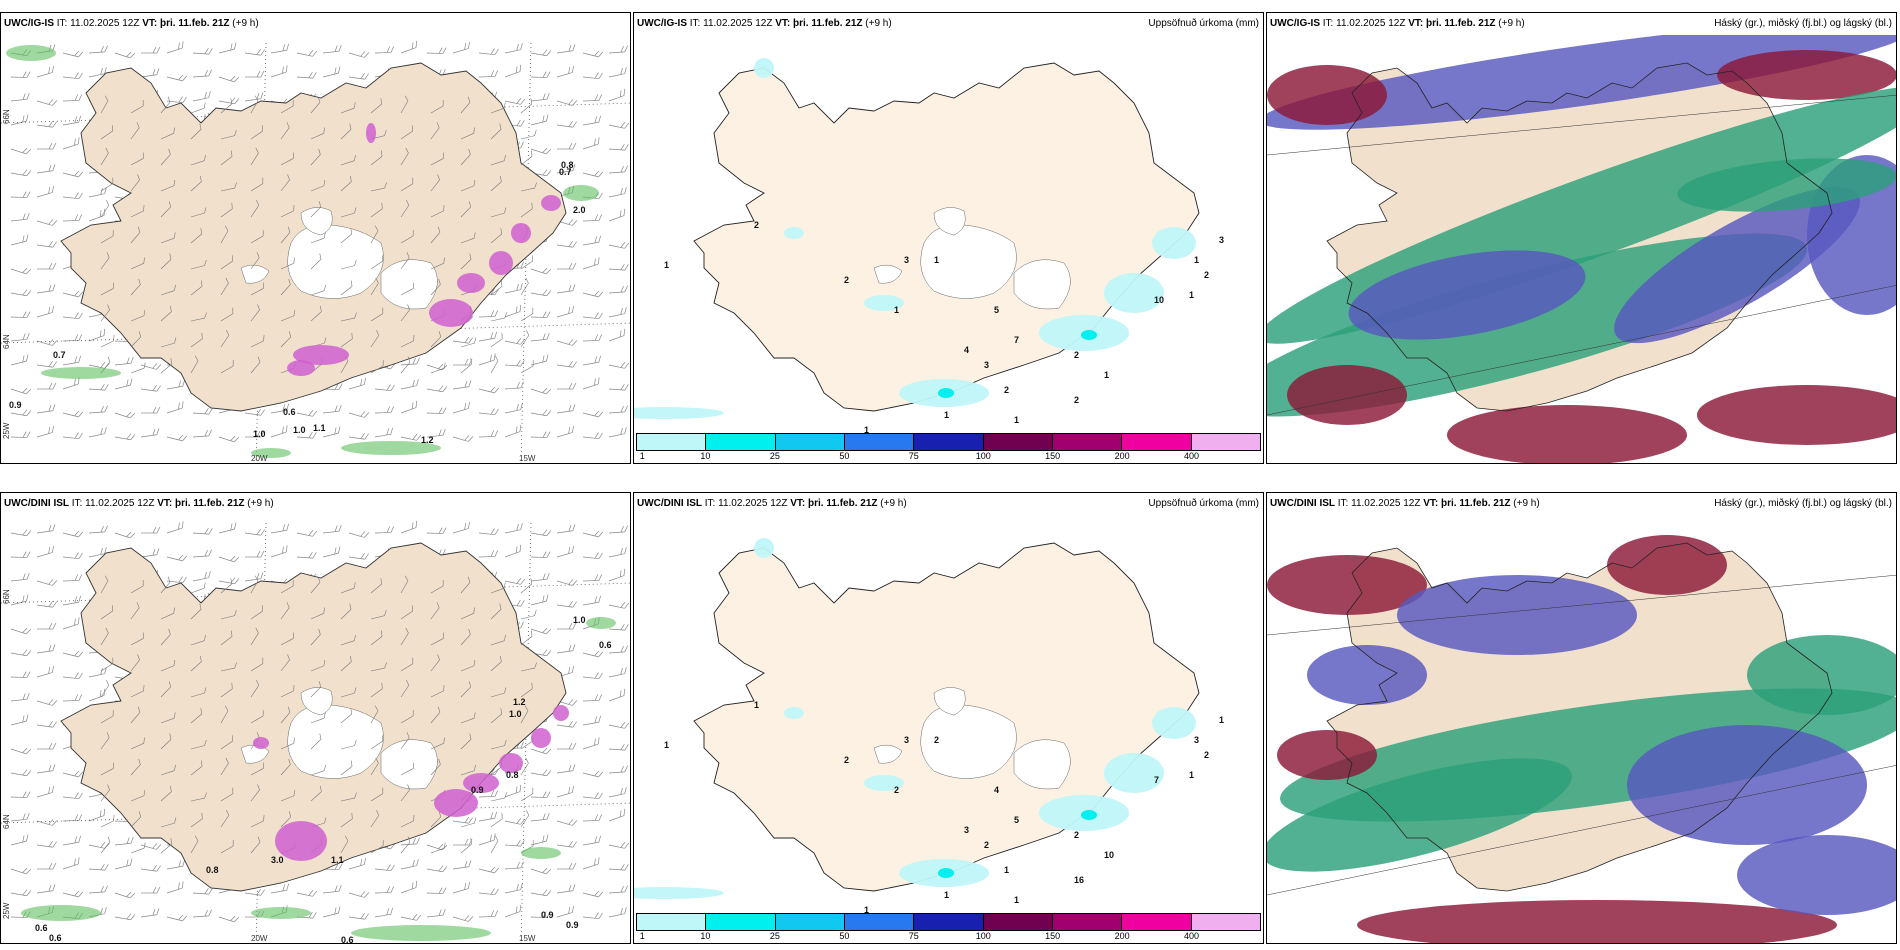  What do you see at coordinates (798, 503) in the screenshot?
I see `vt-label: VT:` at bounding box center [798, 503].